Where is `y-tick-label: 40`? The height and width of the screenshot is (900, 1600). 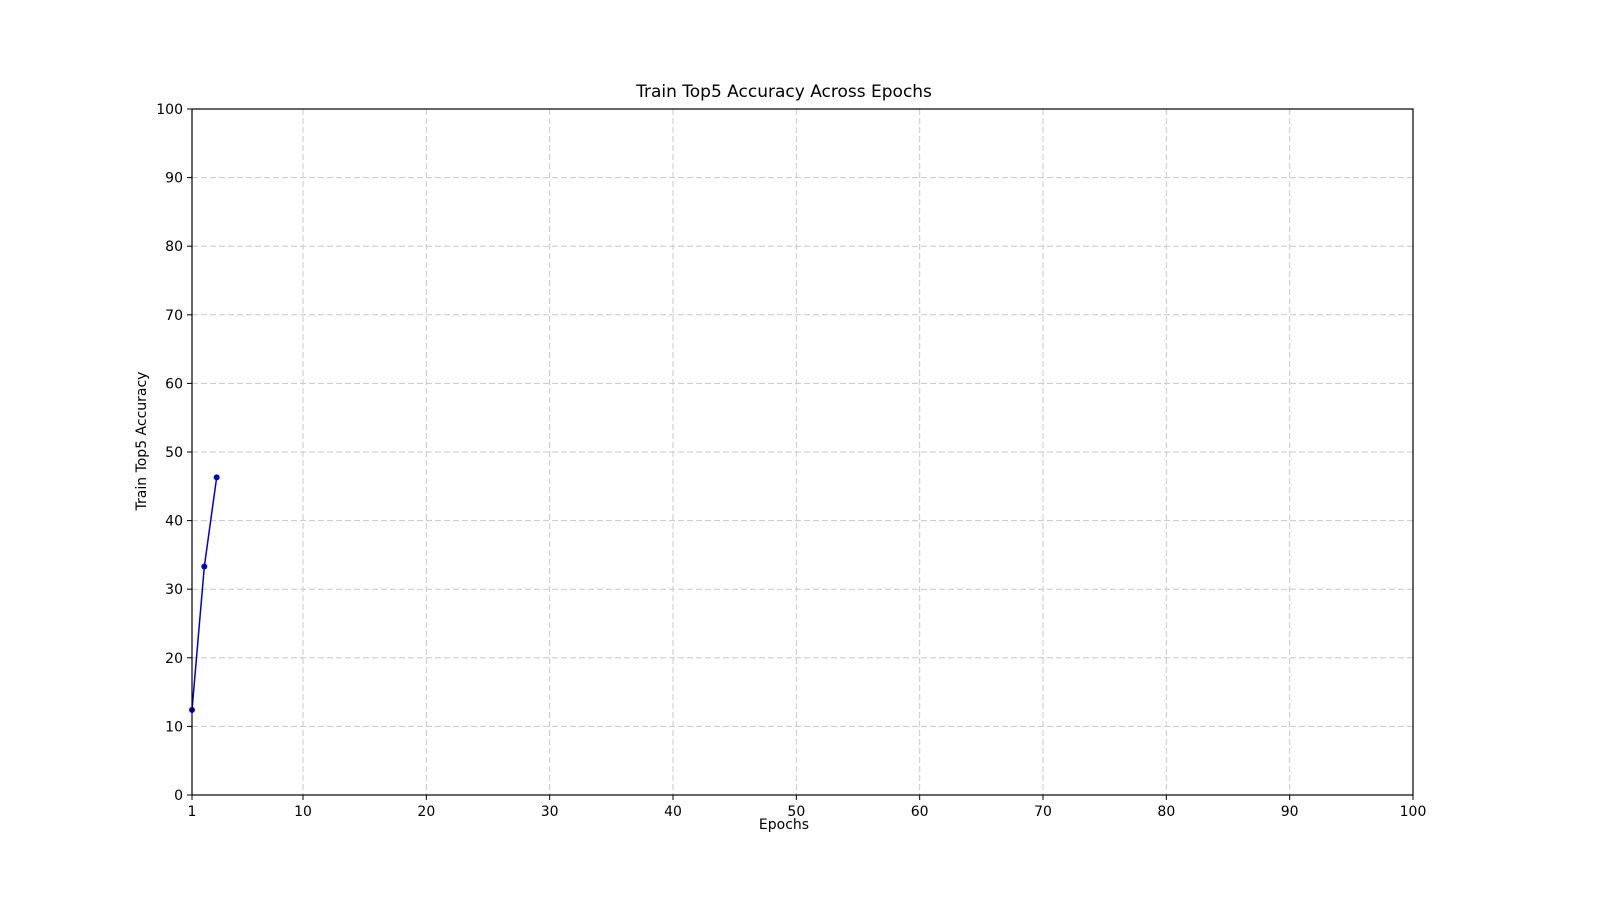 y-tick-label: 40 is located at coordinates (174, 522).